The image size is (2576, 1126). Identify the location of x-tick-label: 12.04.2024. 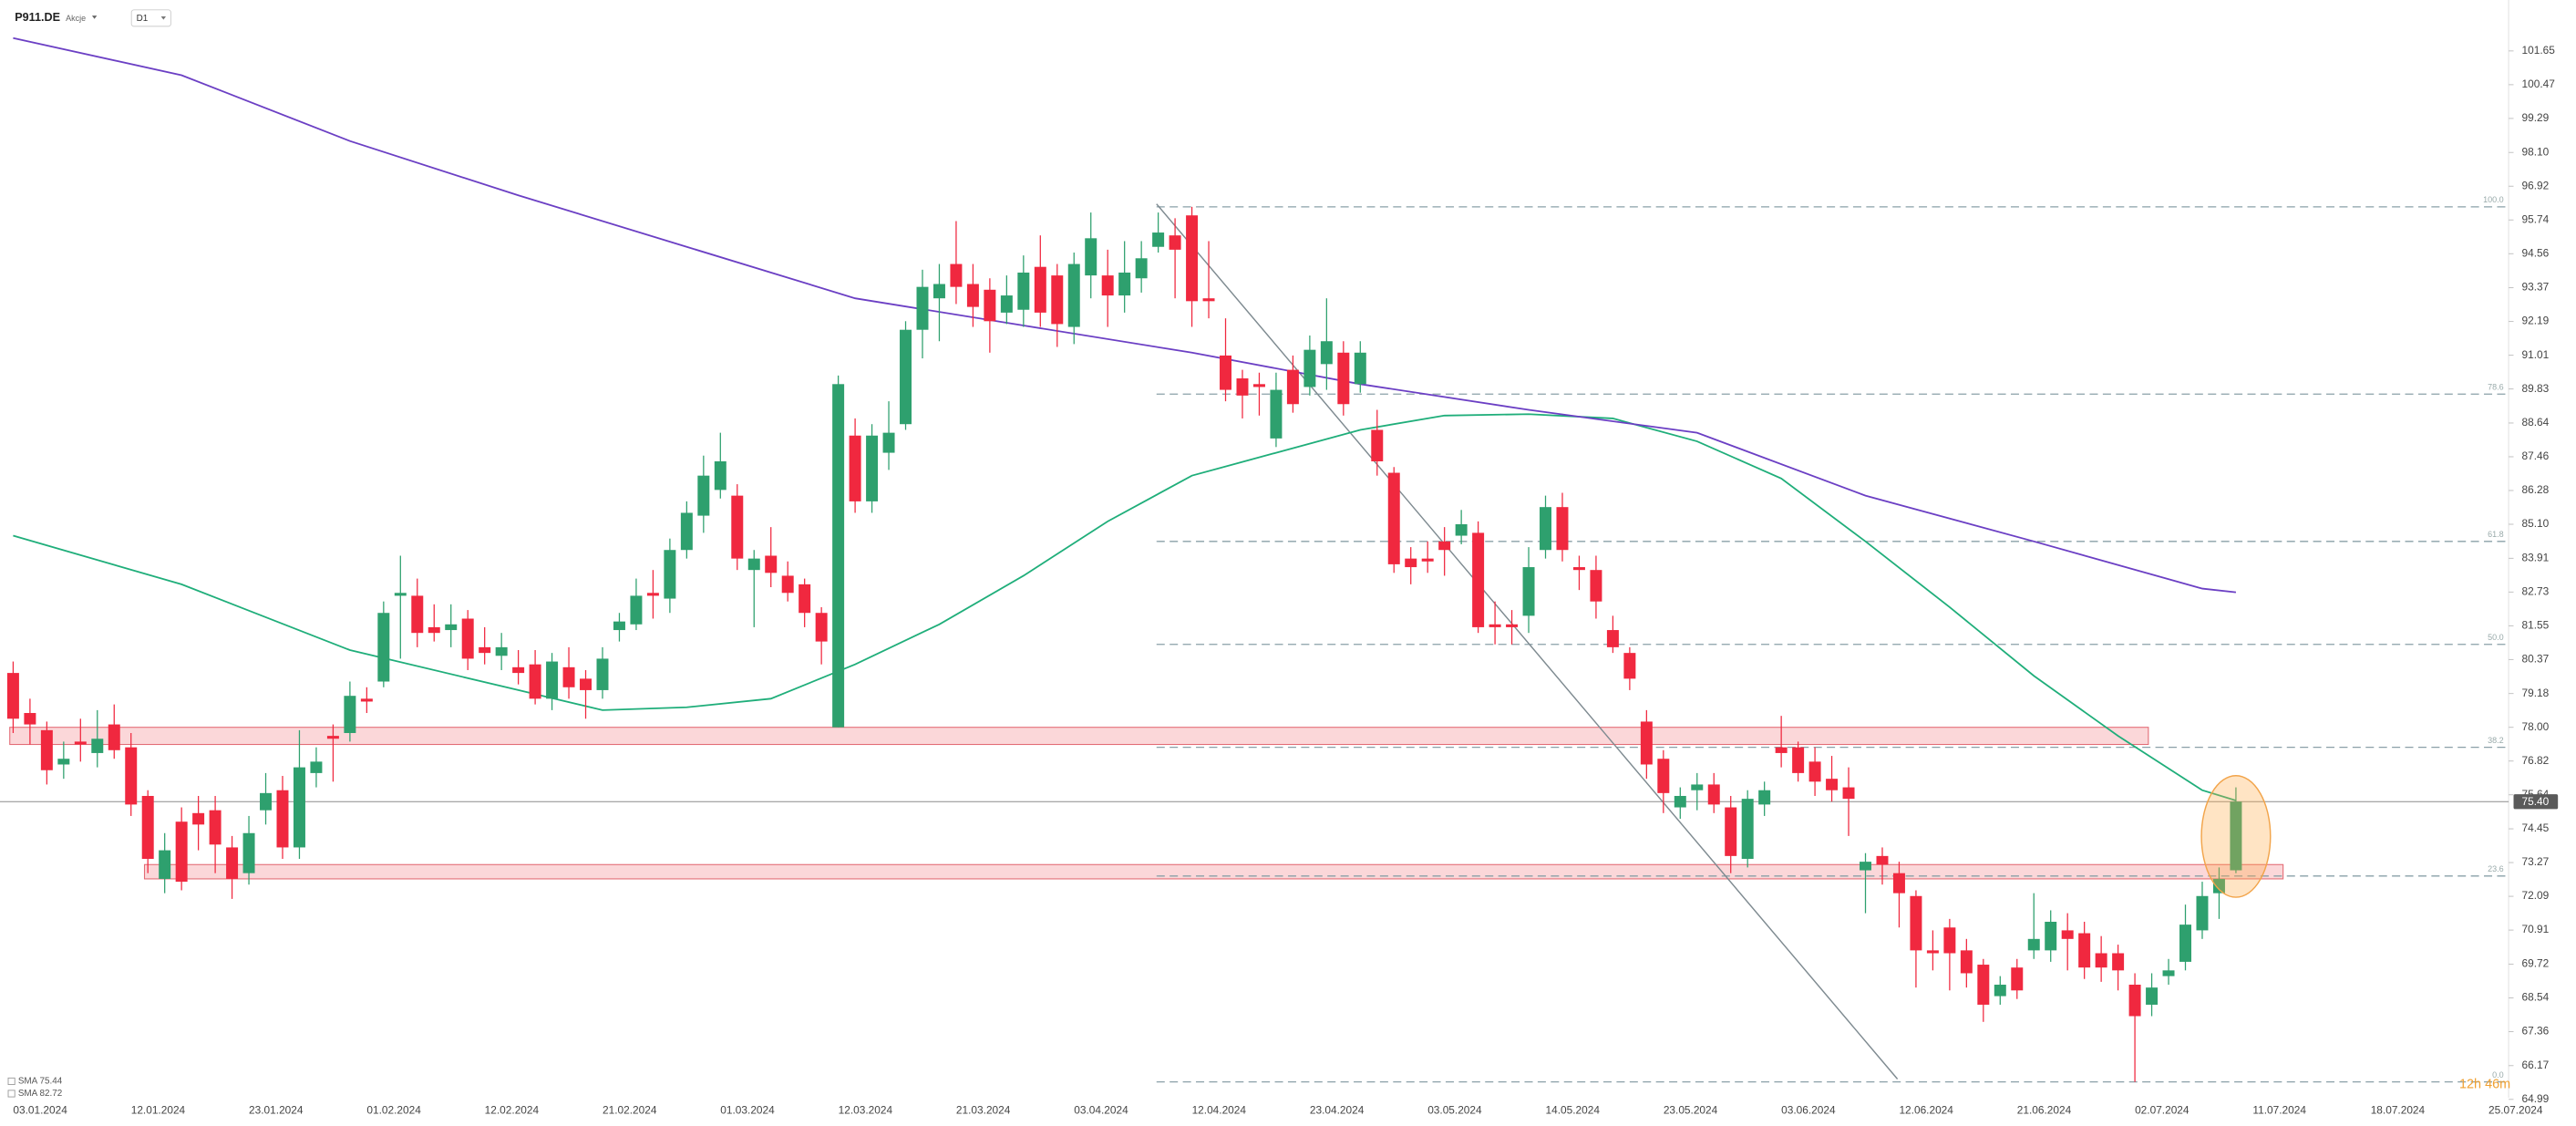
(1219, 1111).